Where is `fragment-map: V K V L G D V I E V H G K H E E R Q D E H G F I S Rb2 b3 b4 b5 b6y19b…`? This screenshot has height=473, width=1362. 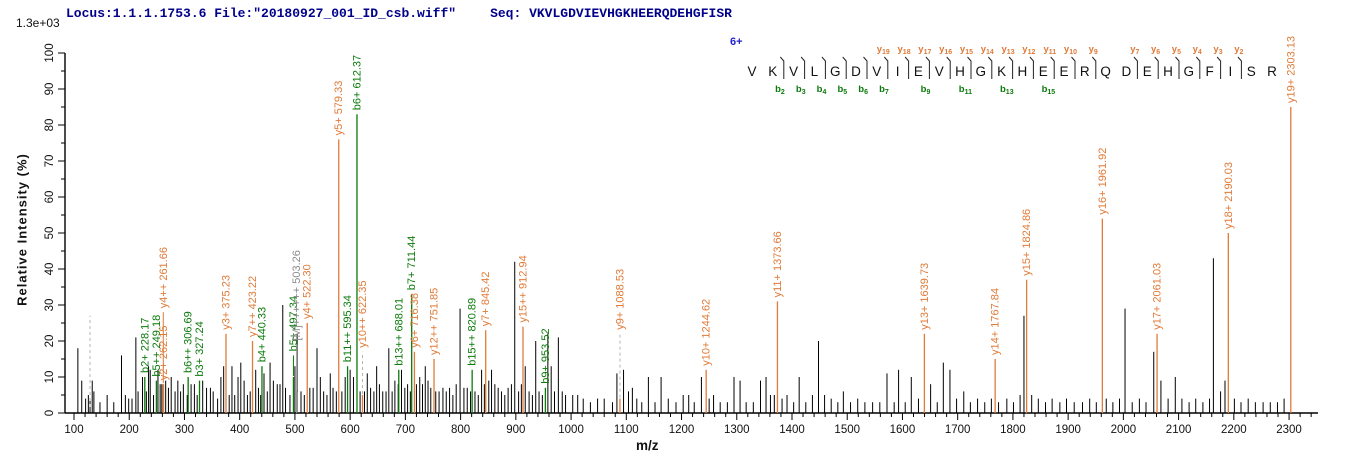 fragment-map: V K V L G D V I E V H G K H E E R Q D E H G F I S Rb2 b3 b4 b5 b6y19b… is located at coordinates (1012, 70).